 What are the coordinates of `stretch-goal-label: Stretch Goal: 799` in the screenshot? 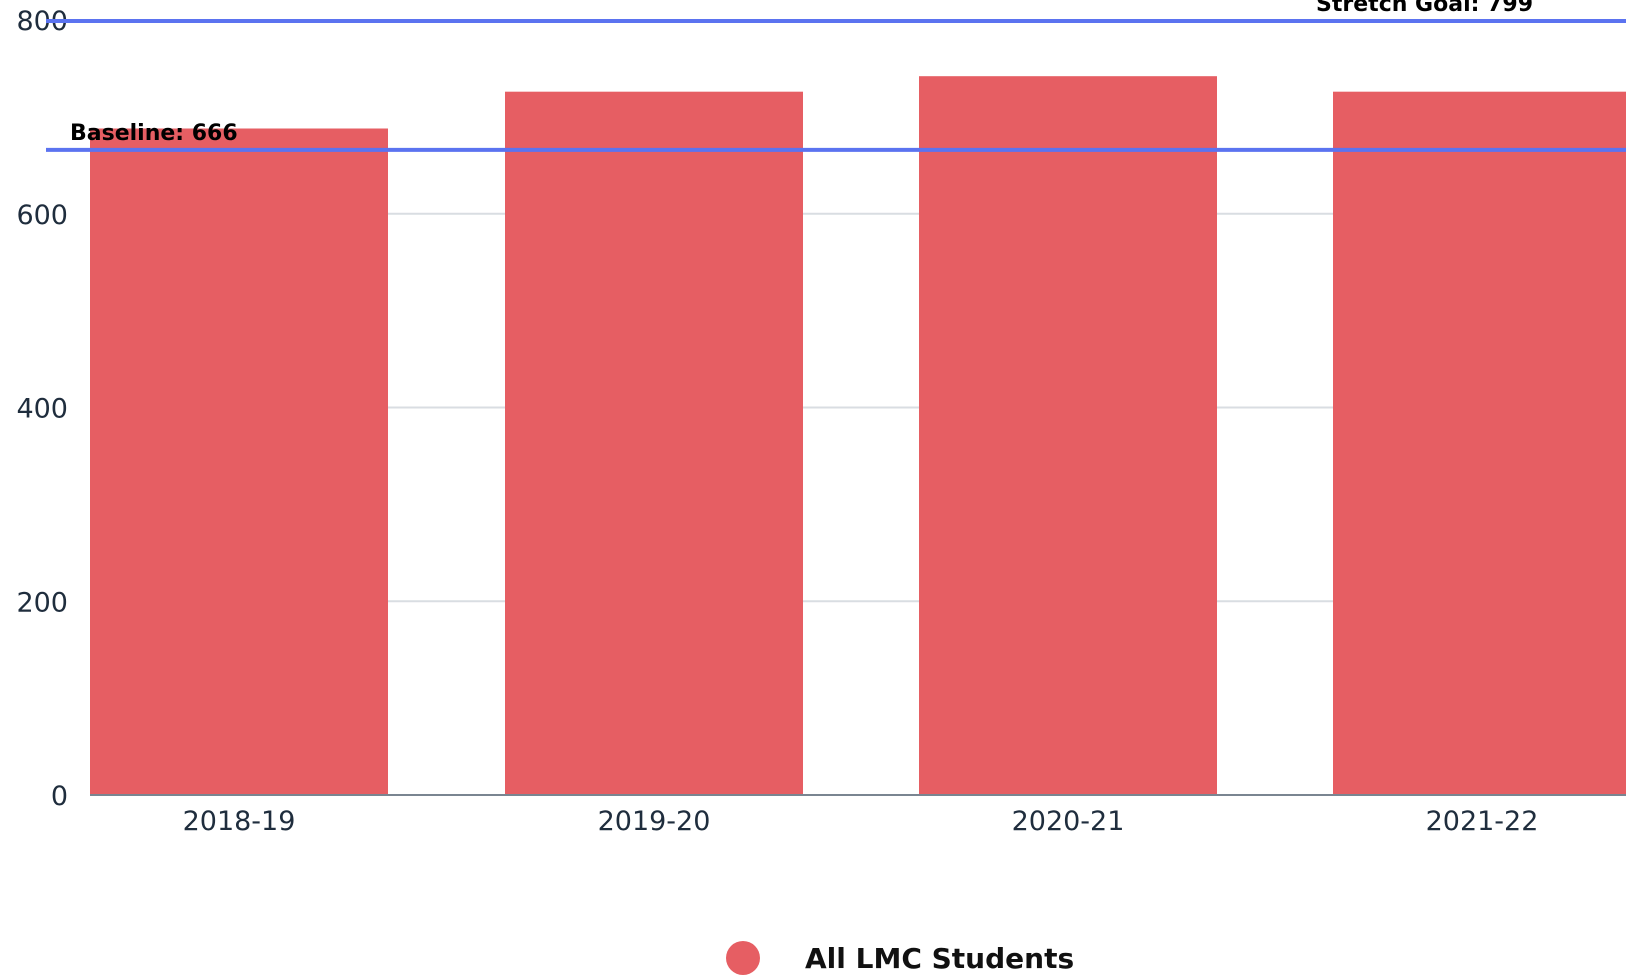 It's located at (1424, 8).